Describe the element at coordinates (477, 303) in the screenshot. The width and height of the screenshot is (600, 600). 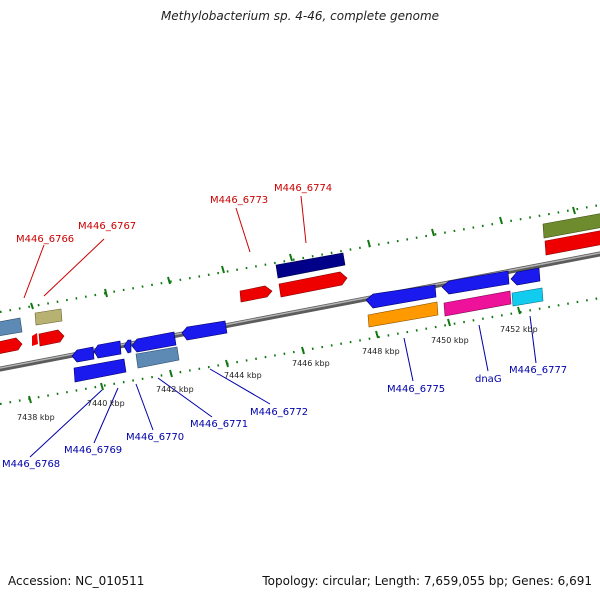
I see `gene-dnag` at that location.